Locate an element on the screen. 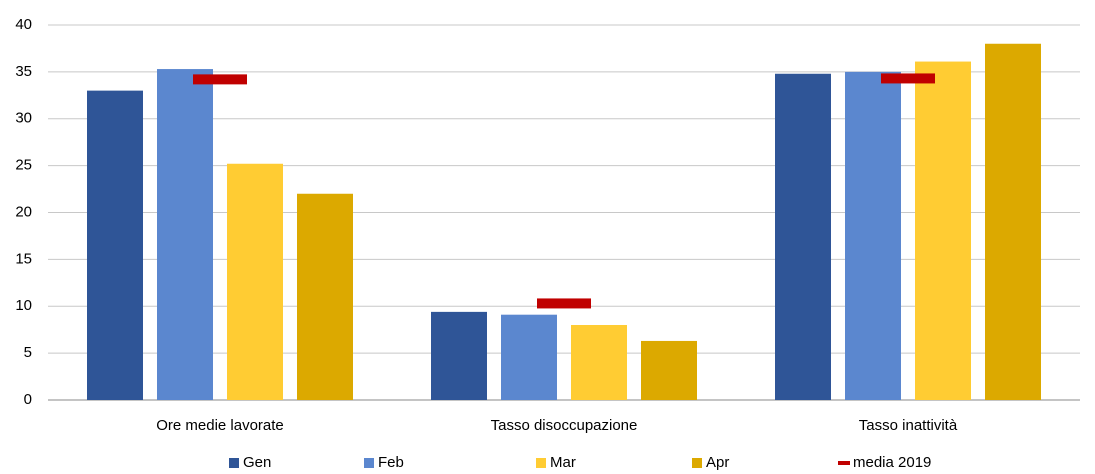 This screenshot has height=474, width=1095. y-tick-label: 15 is located at coordinates (23, 258).